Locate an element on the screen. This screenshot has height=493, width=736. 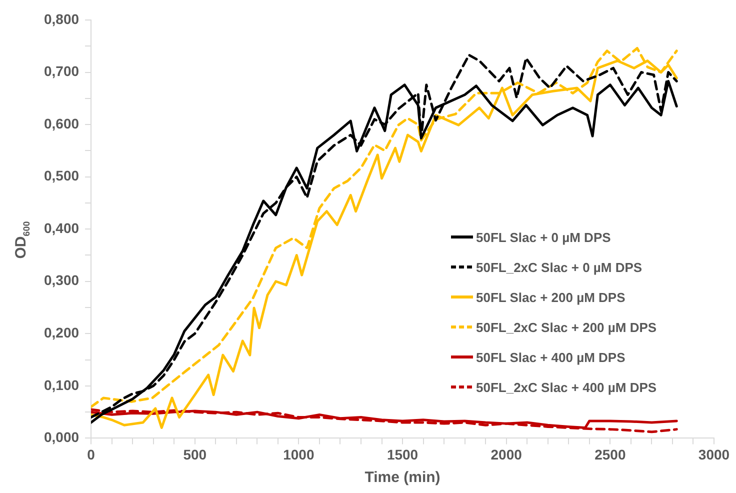
y-tick-label: 0,200 is located at coordinates (62, 332).